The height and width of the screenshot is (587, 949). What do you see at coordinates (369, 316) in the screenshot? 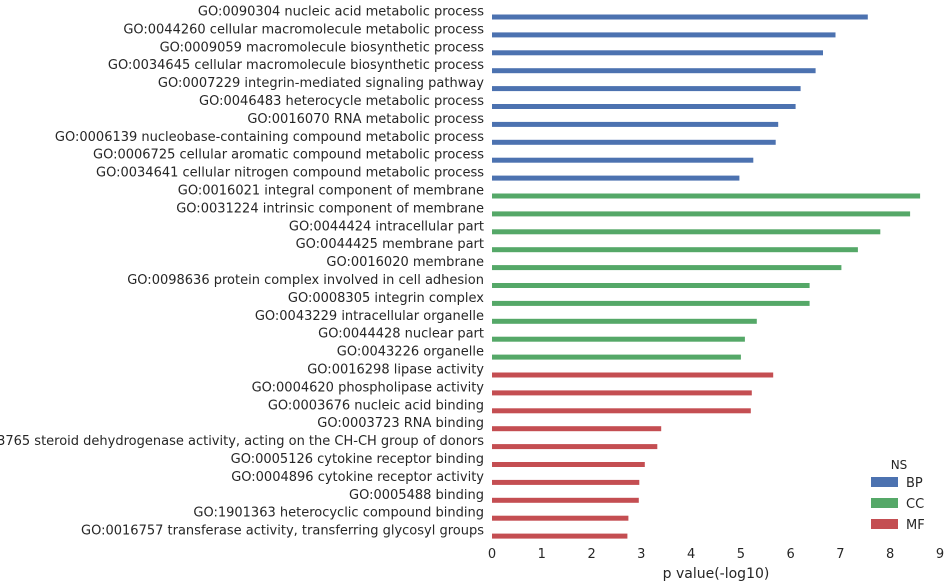
I see `category-label: GO:0043229 intracellular organelle` at bounding box center [369, 316].